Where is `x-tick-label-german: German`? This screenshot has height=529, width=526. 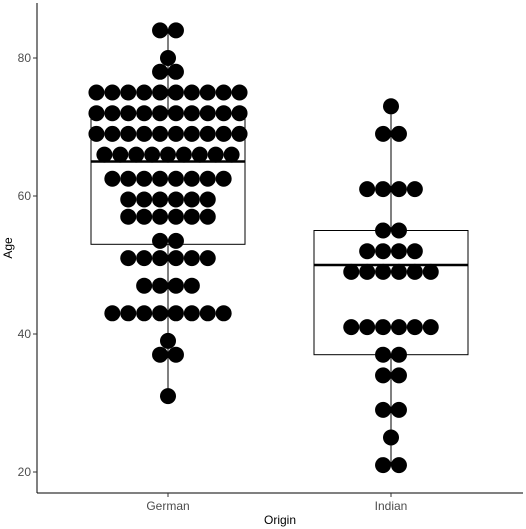
x-tick-label-german: German is located at coordinates (167, 506).